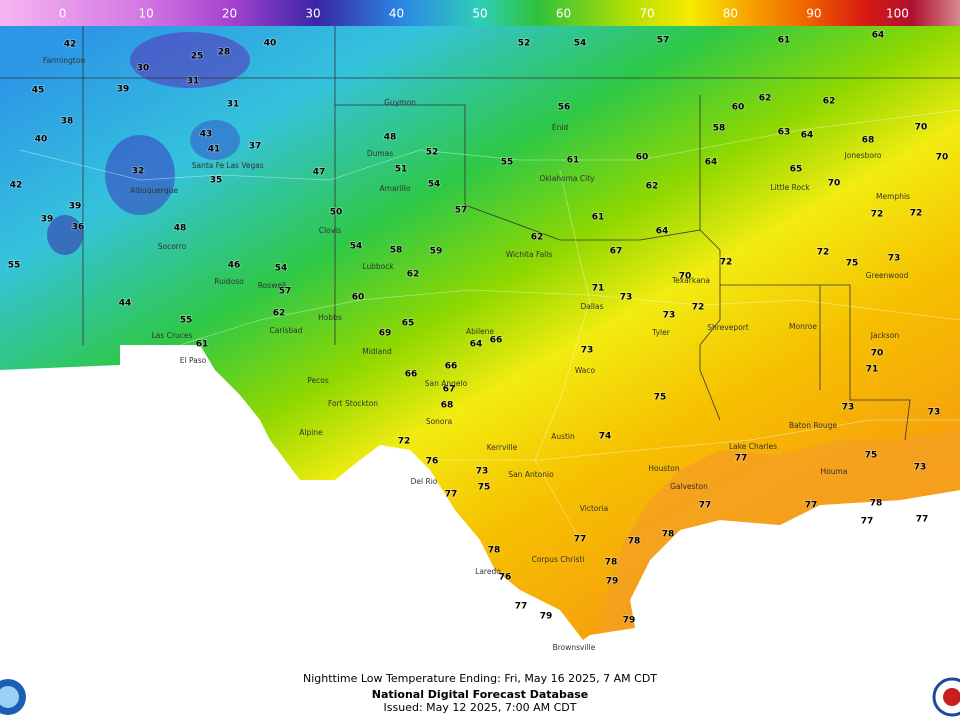 Image resolution: width=960 pixels, height=720 pixels. What do you see at coordinates (9, 697) in the screenshot?
I see `noaa-logo-inner` at bounding box center [9, 697].